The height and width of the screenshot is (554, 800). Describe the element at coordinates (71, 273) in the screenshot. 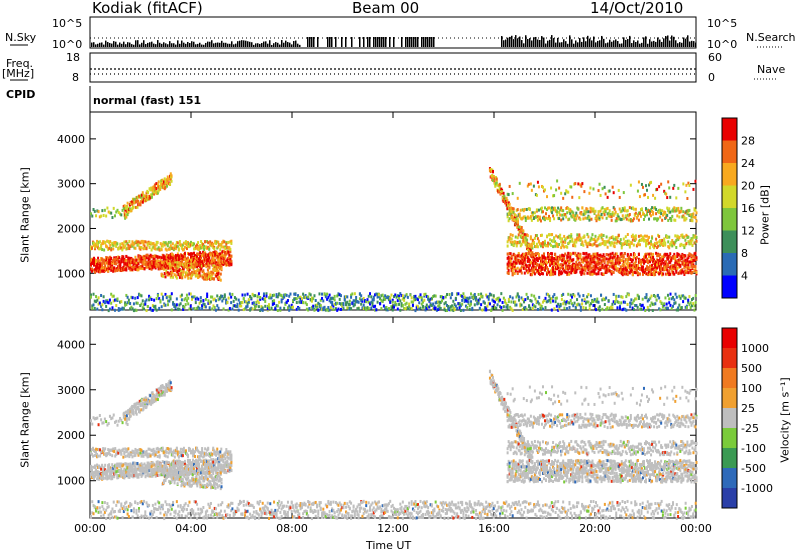

I see `power-ytick-label: 1000` at that location.